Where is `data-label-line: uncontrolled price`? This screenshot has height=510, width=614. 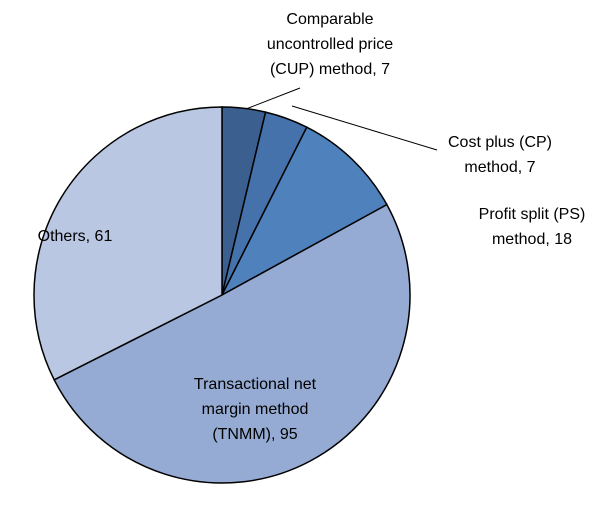 data-label-line: uncontrolled price is located at coordinates (330, 44).